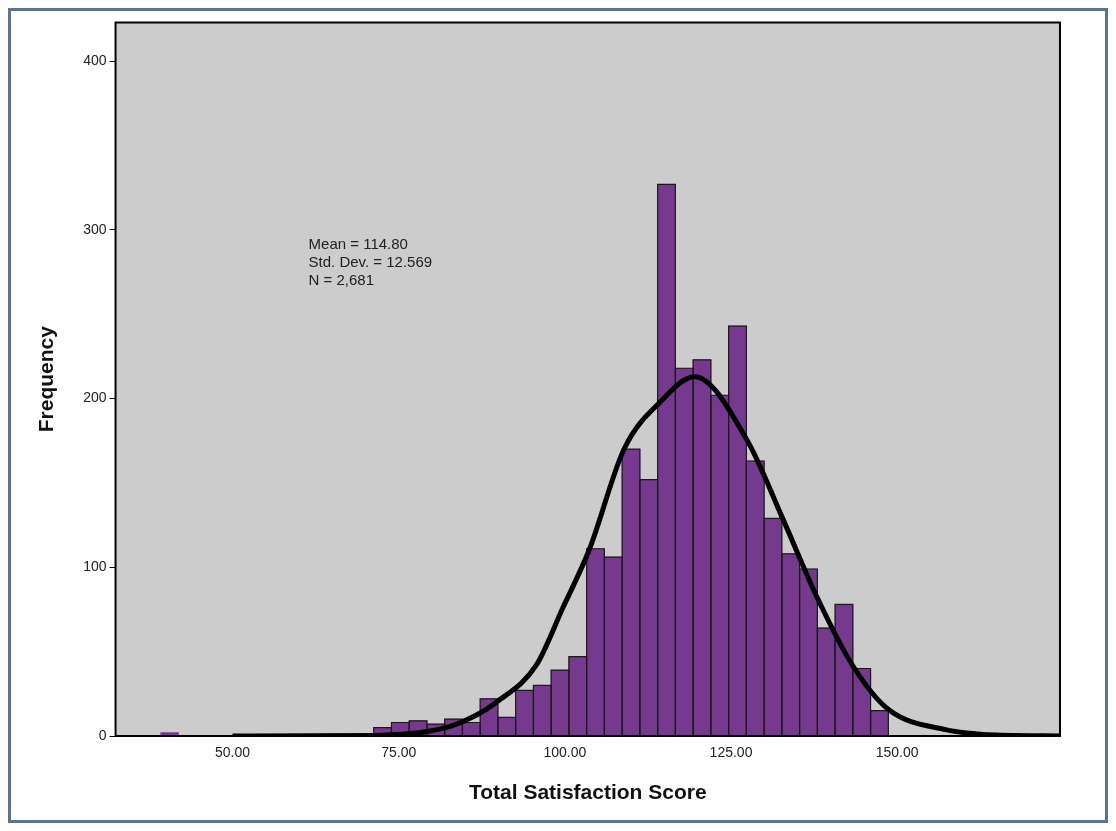  Describe the element at coordinates (565, 752) in the screenshot. I see `x-tick-label: 100.00` at that location.